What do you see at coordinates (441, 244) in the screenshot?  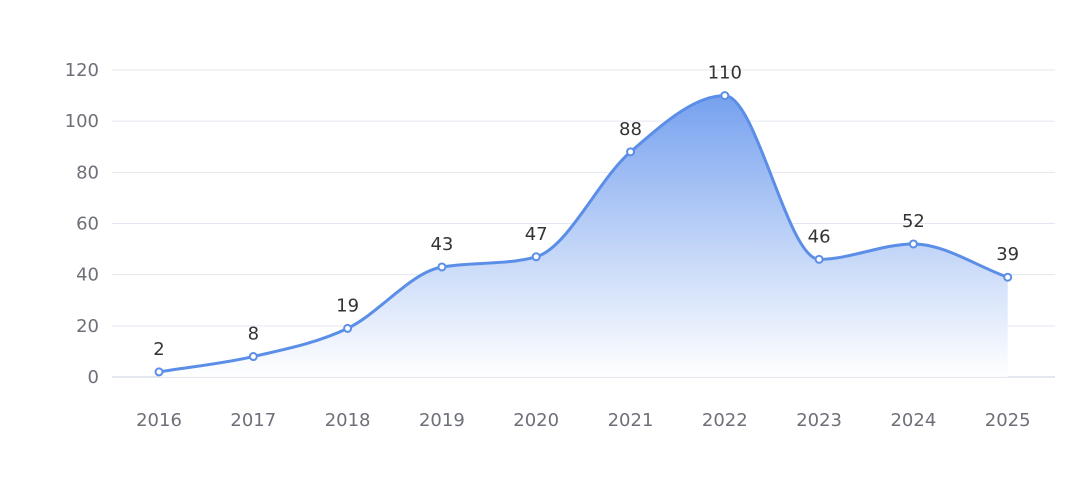 I see `data-label: 43` at bounding box center [441, 244].